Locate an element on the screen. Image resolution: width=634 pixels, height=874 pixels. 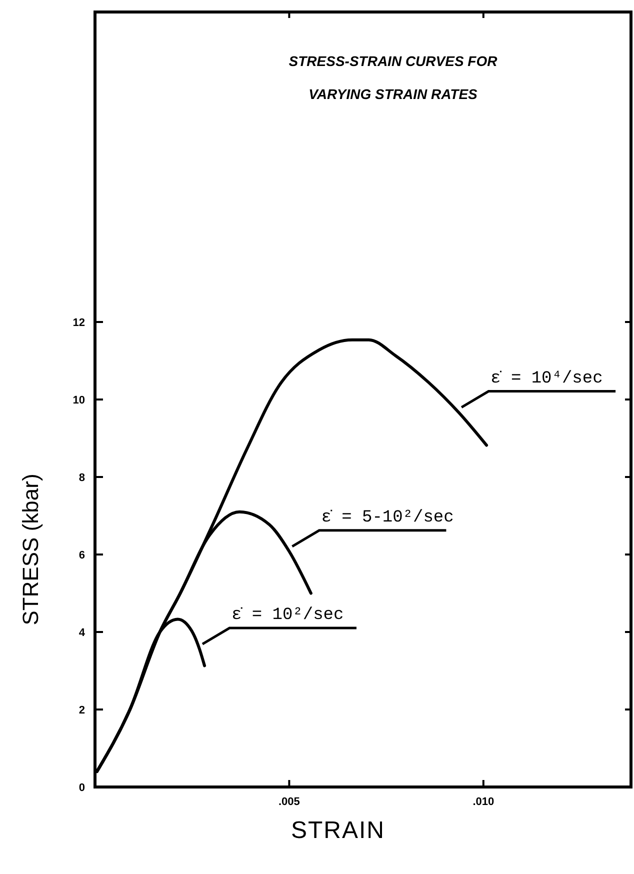
x-tick-label: .010 is located at coordinates (483, 802).